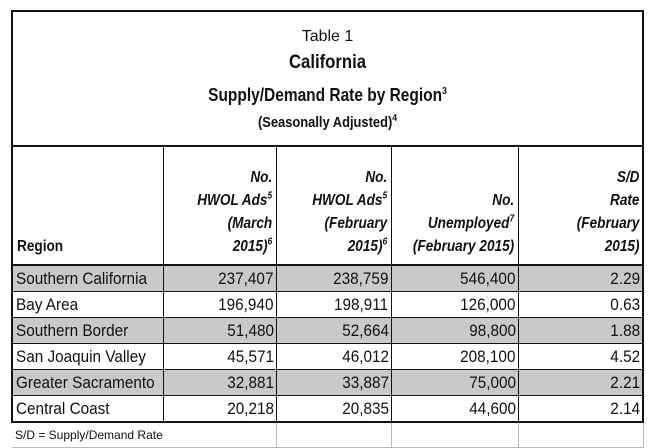  Describe the element at coordinates (580, 206) in the screenshot. I see `header-sd-rate: S/D Rate (February 2015)` at that location.